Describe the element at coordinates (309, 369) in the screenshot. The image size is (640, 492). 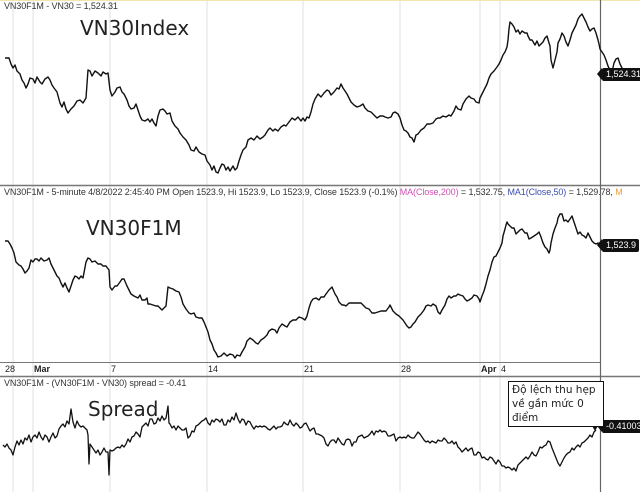
I see `x-tick-21: 21` at that location.